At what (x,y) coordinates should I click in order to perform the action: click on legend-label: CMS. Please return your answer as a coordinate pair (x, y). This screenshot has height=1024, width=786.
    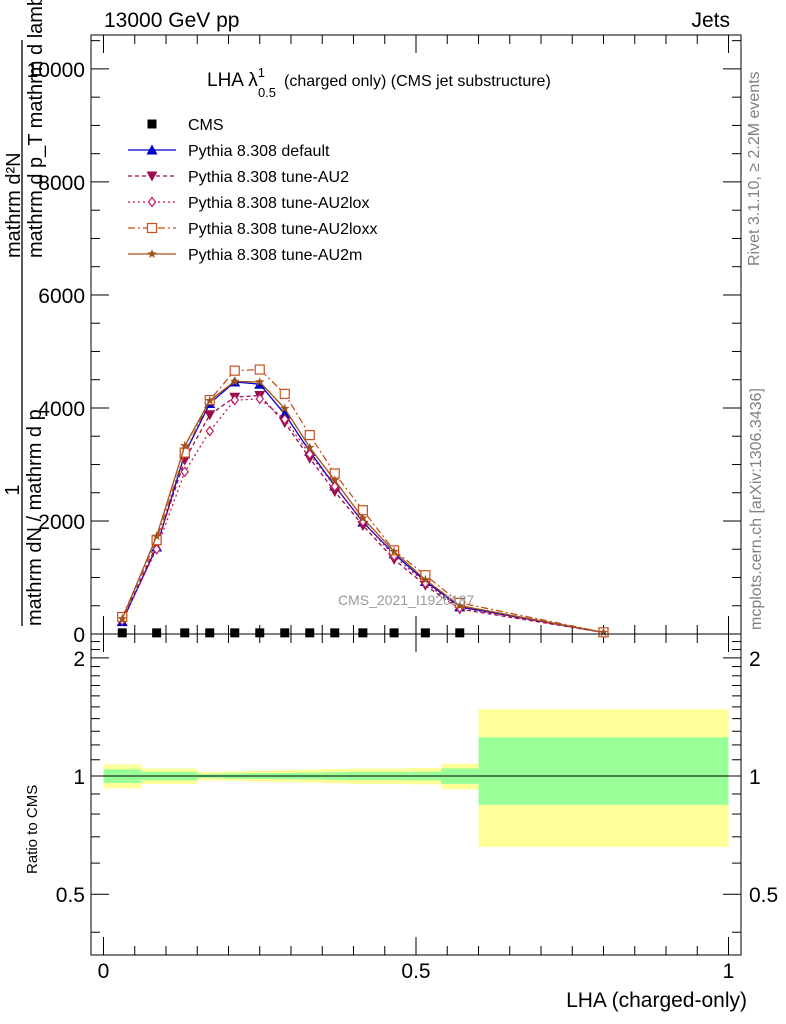
    Looking at the image, I should click on (206, 125).